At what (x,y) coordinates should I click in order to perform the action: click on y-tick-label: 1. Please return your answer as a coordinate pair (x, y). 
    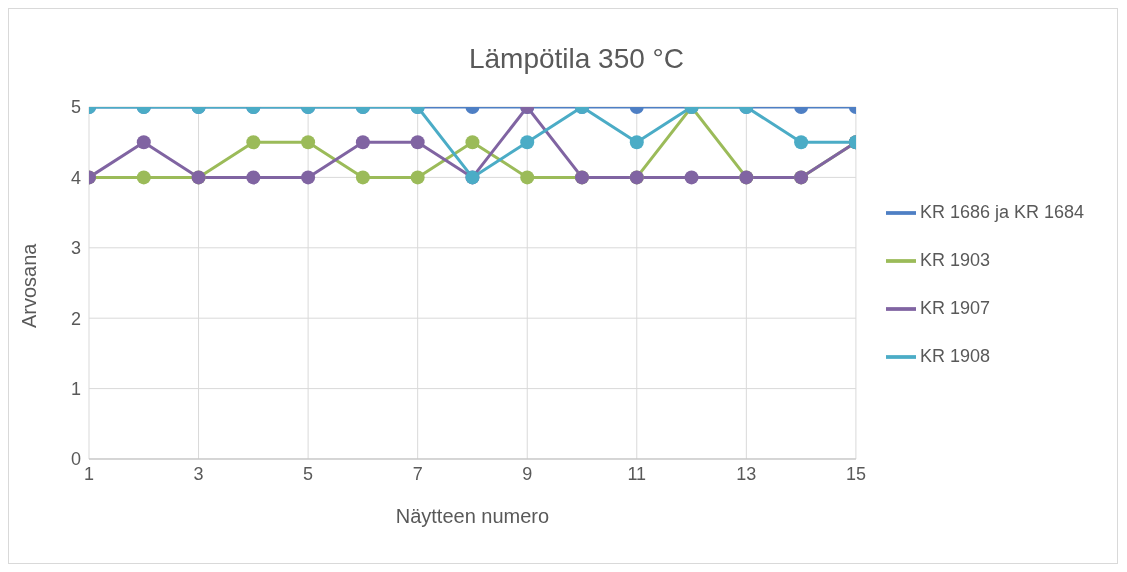
    Looking at the image, I should click on (75, 388).